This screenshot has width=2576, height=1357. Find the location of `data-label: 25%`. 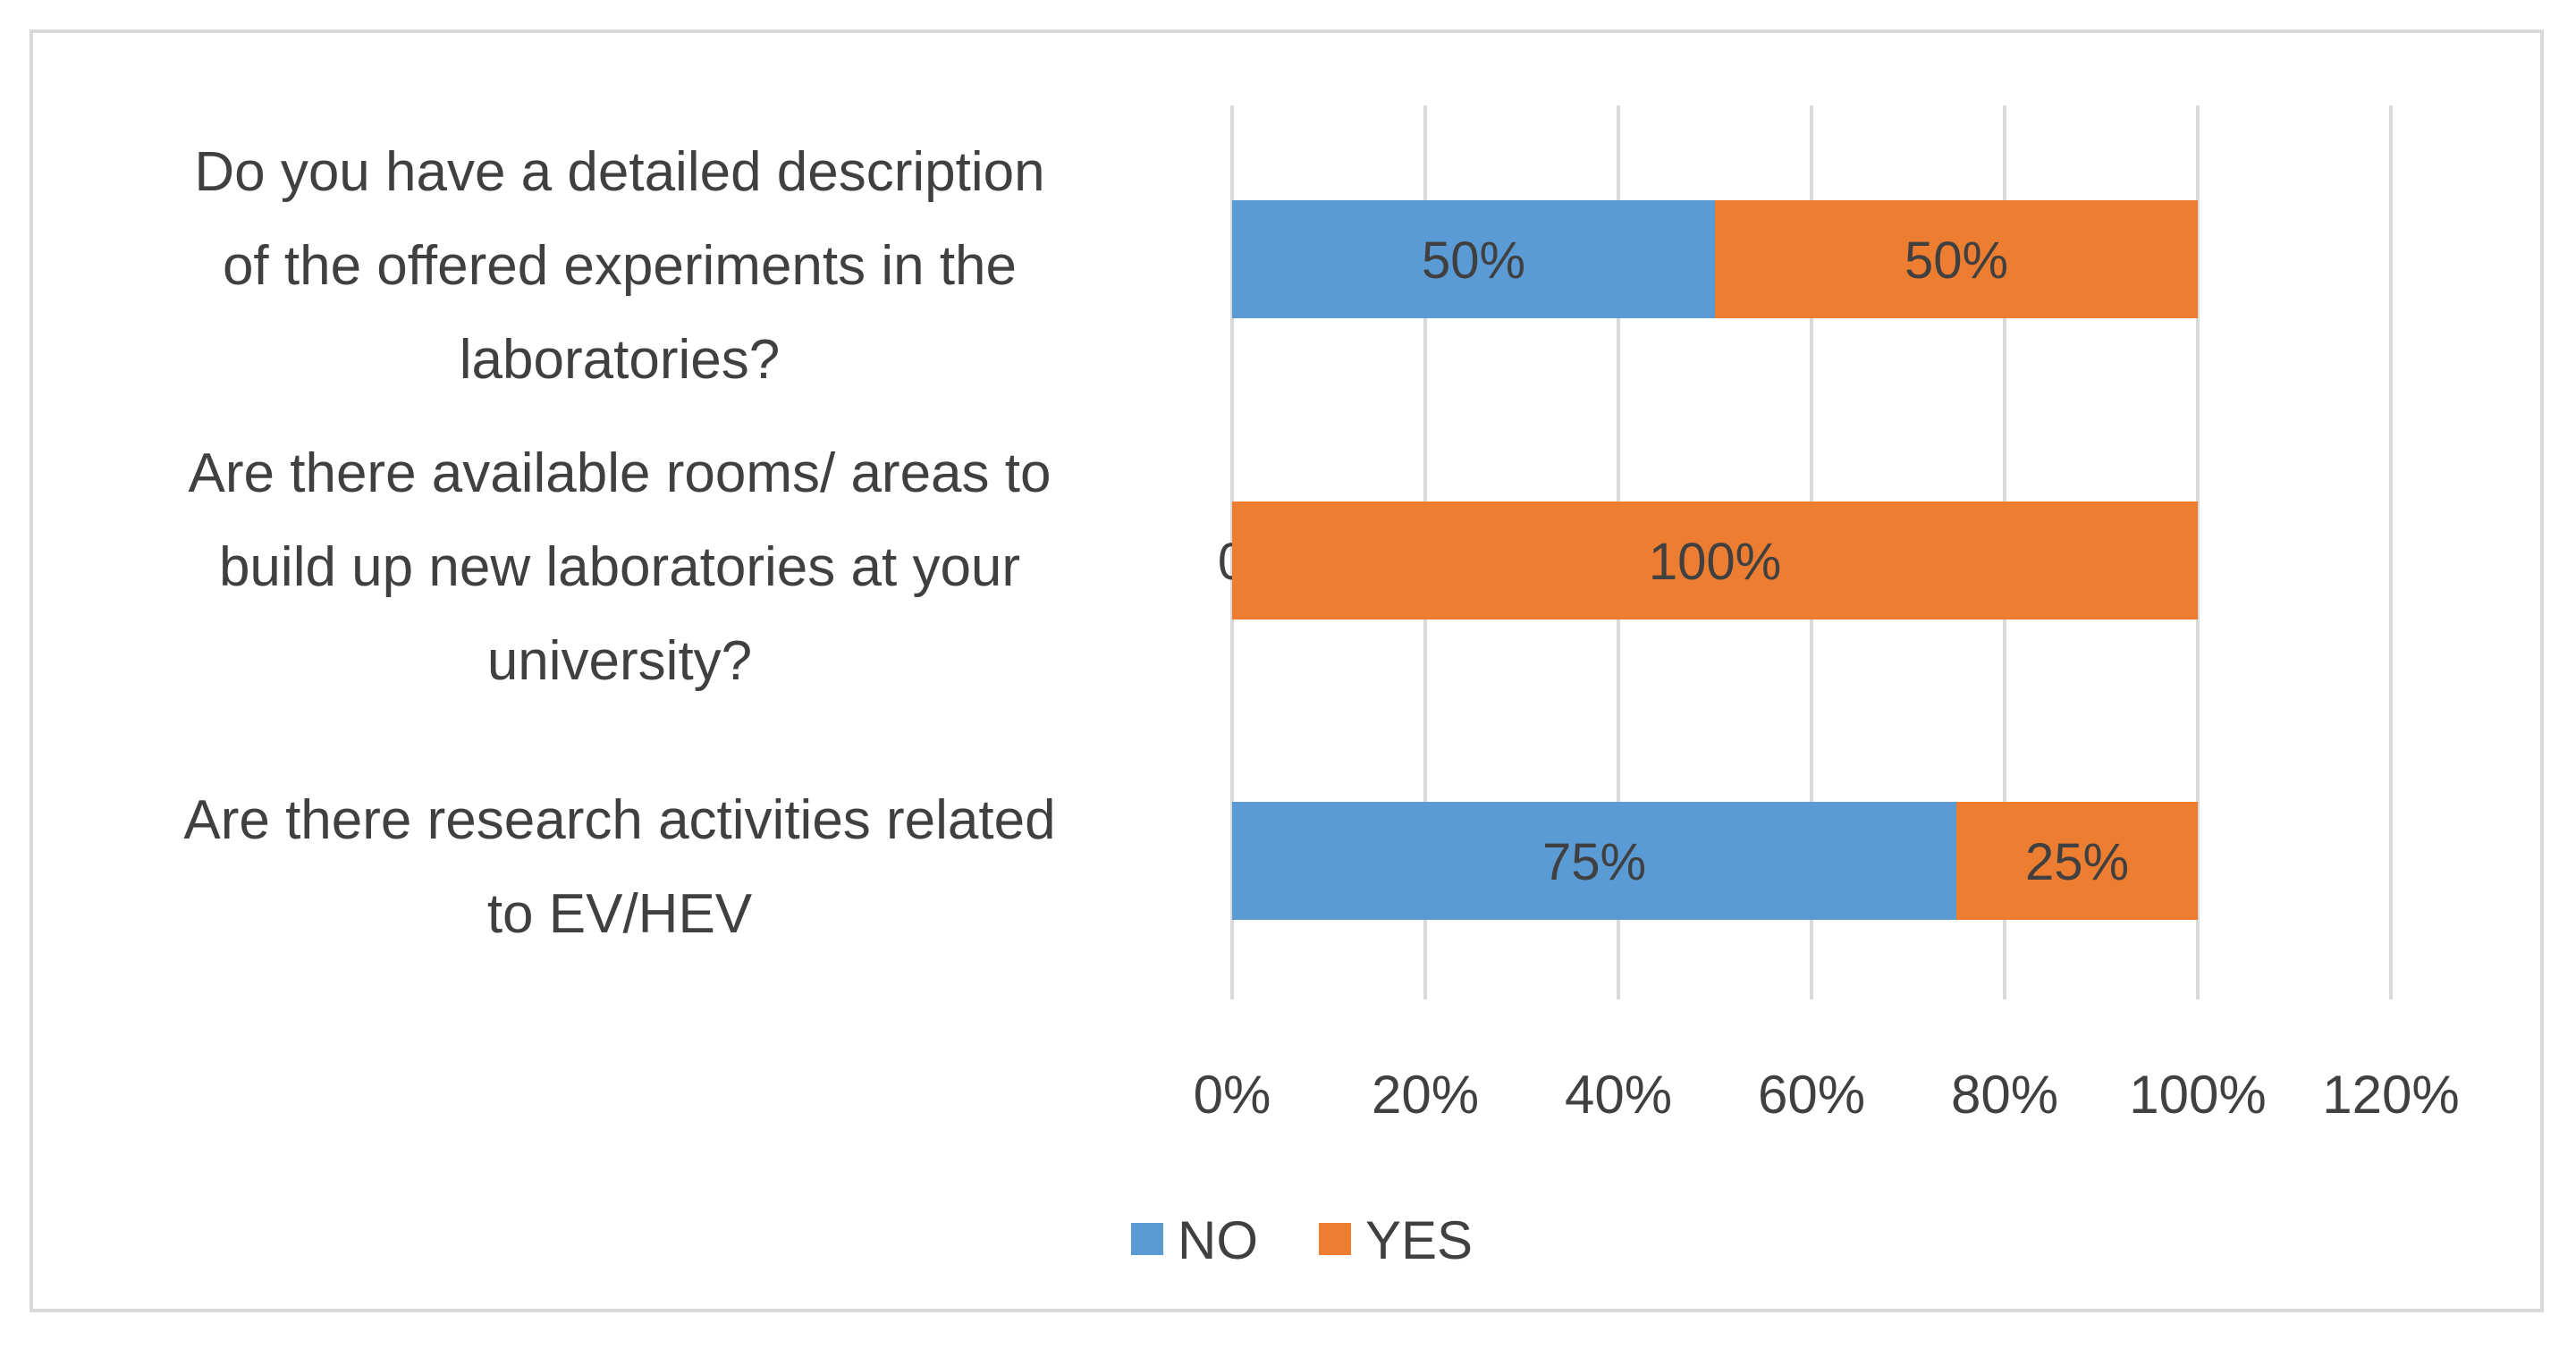

data-label: 25% is located at coordinates (2077, 862).